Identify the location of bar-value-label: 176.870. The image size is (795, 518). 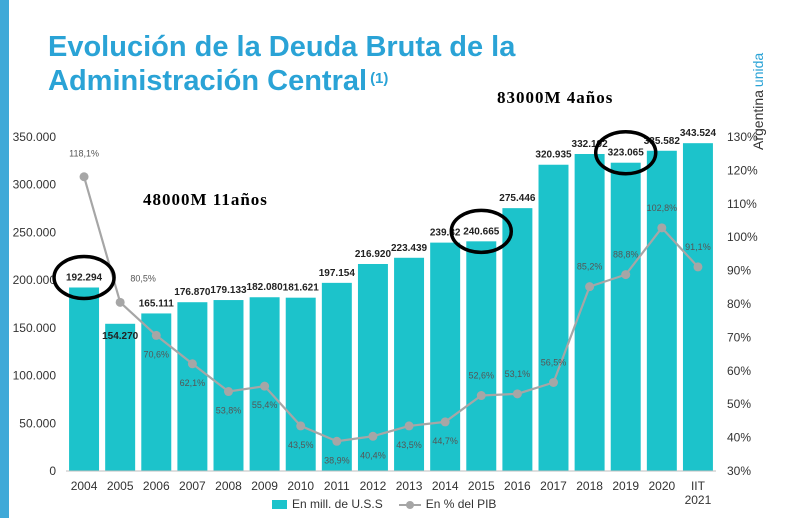
(192, 292).